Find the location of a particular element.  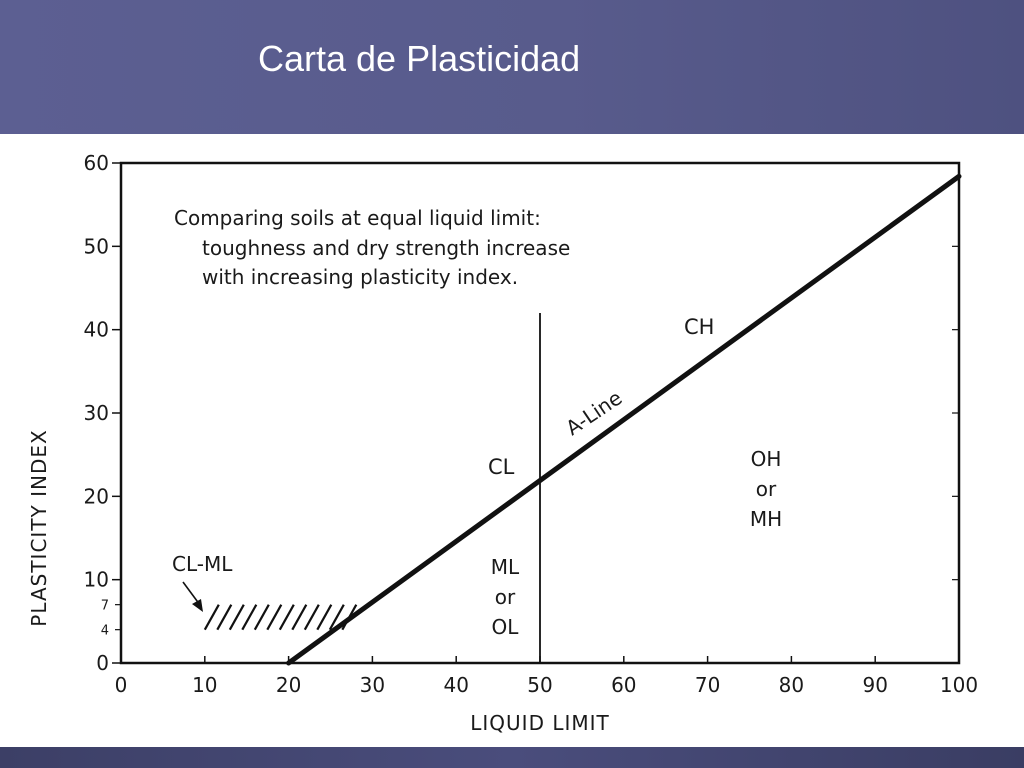

note-line-1: Comparing soils at equal liquid limit: is located at coordinates (357, 218).